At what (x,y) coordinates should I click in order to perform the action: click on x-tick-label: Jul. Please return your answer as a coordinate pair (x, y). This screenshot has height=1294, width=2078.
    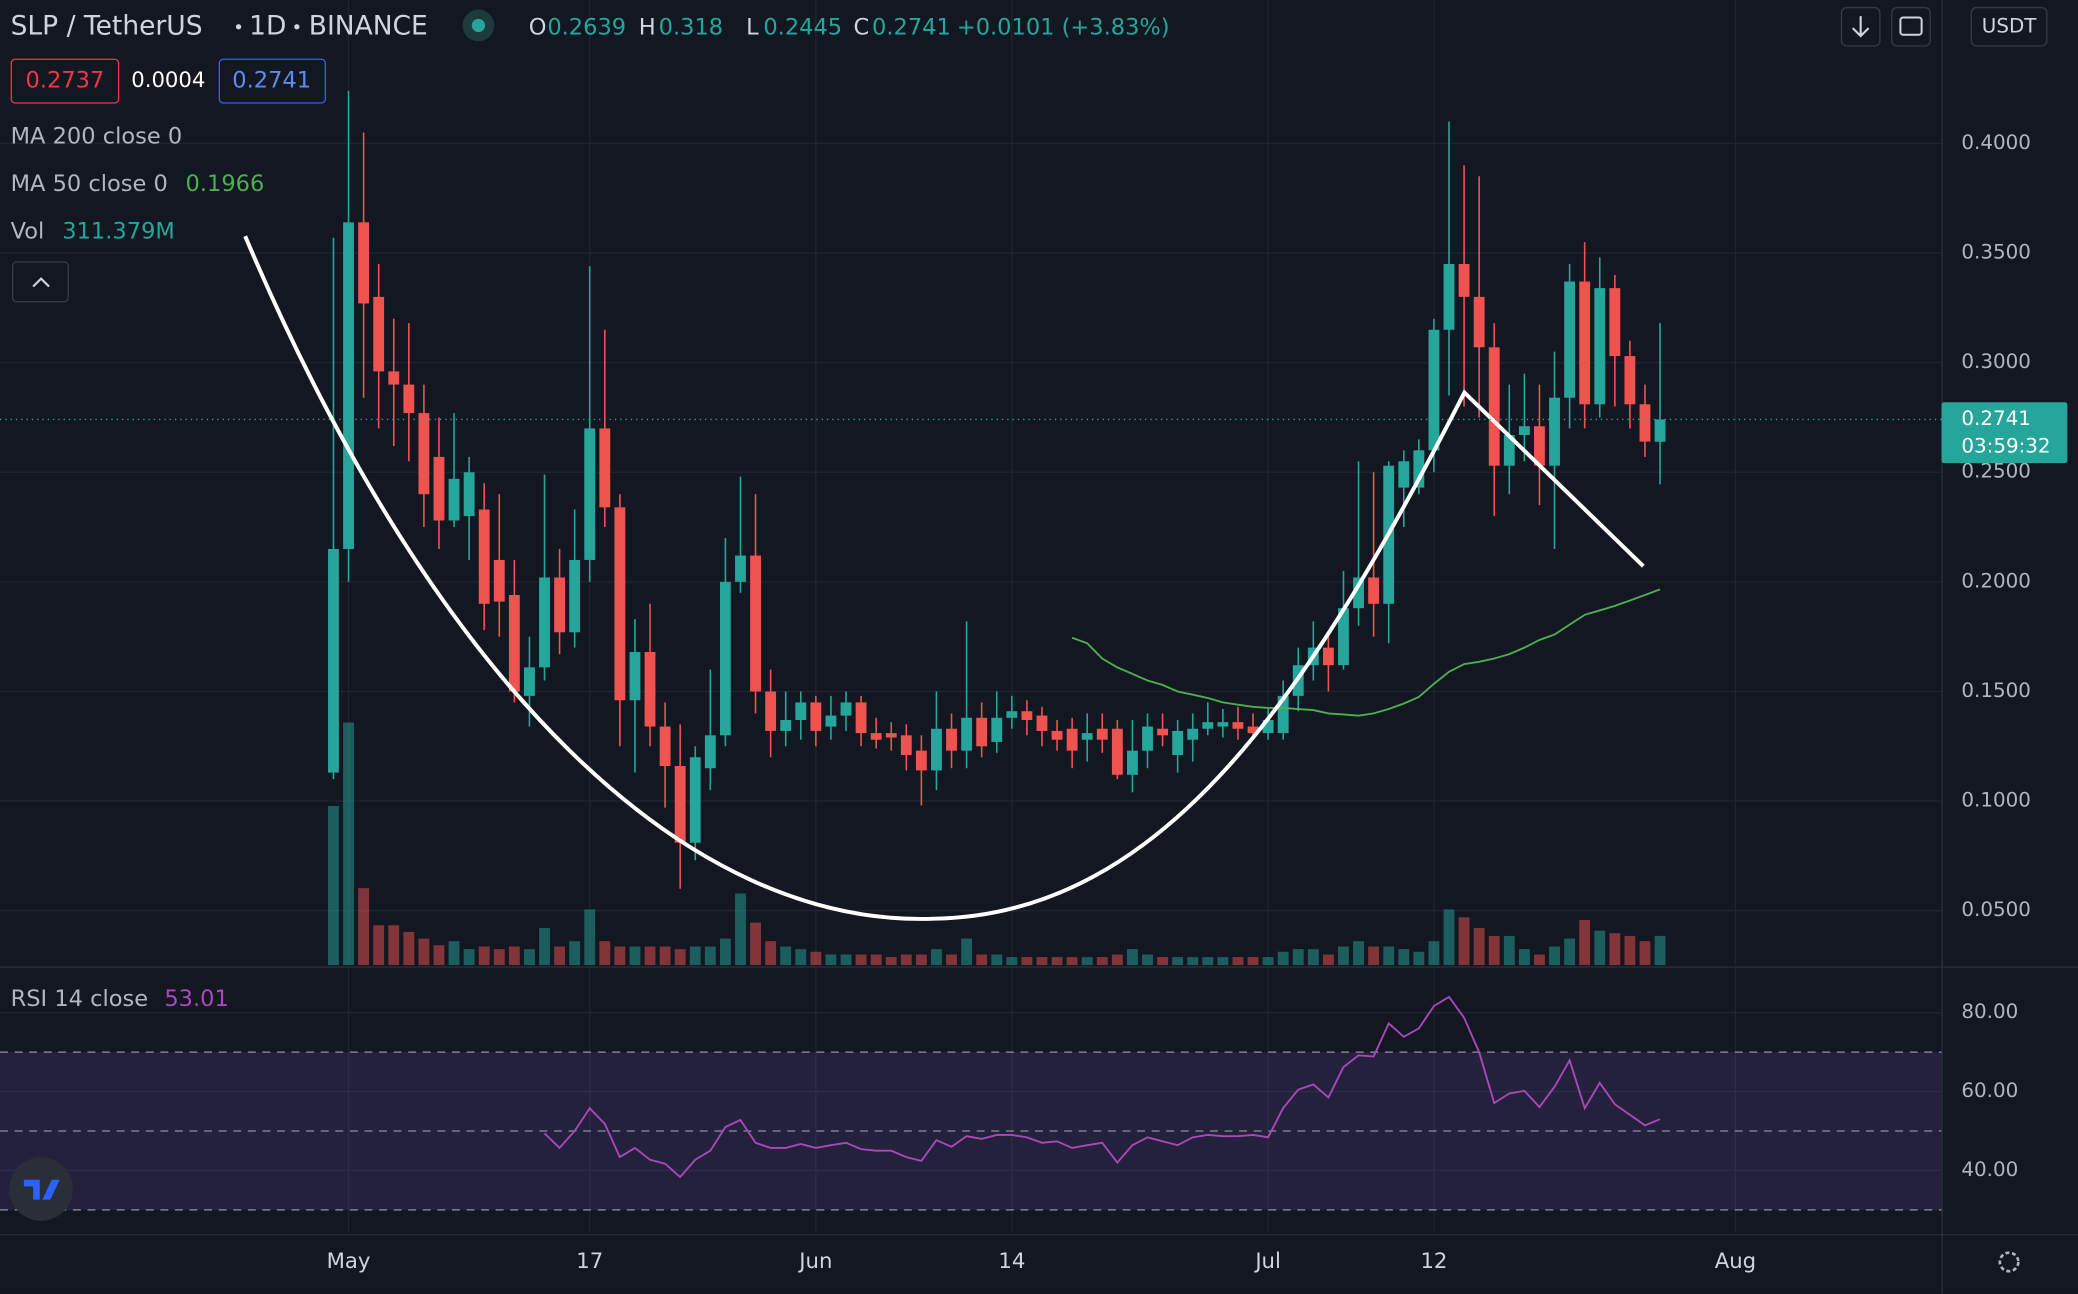
    Looking at the image, I should click on (1267, 1260).